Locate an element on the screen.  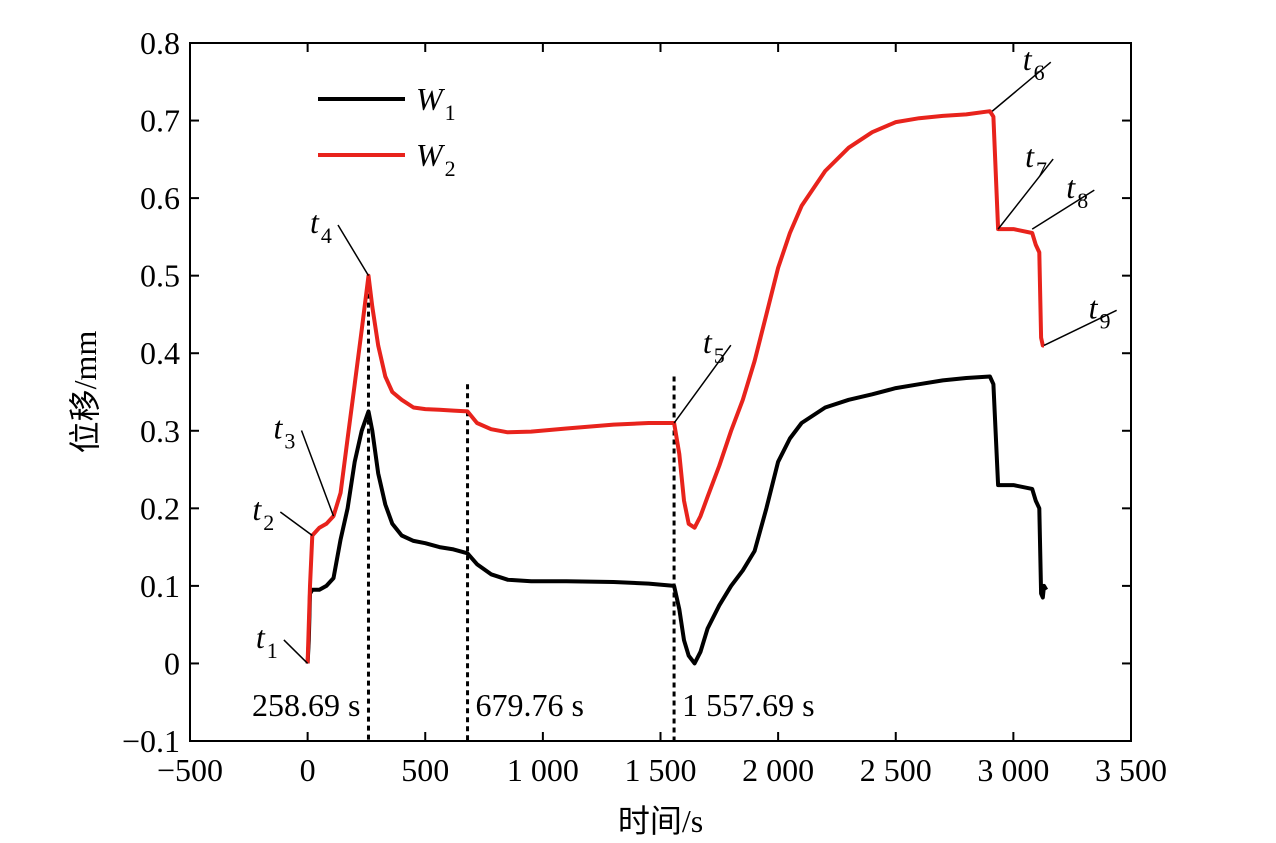
x-tick-label: 3 000 is located at coordinates (1013, 770).